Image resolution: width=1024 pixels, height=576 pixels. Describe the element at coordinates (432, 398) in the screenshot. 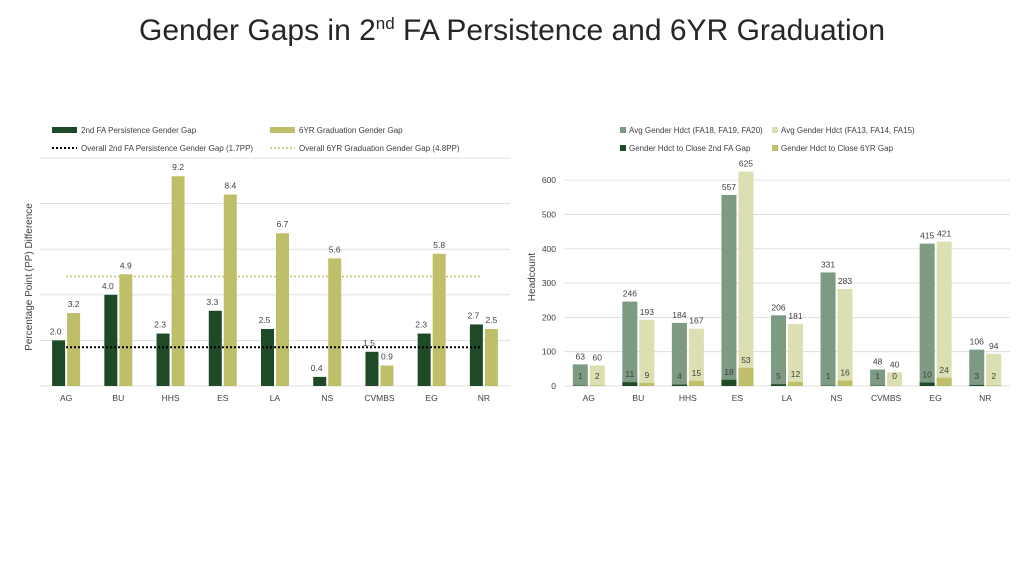

I see `x-tick-label: EG` at that location.